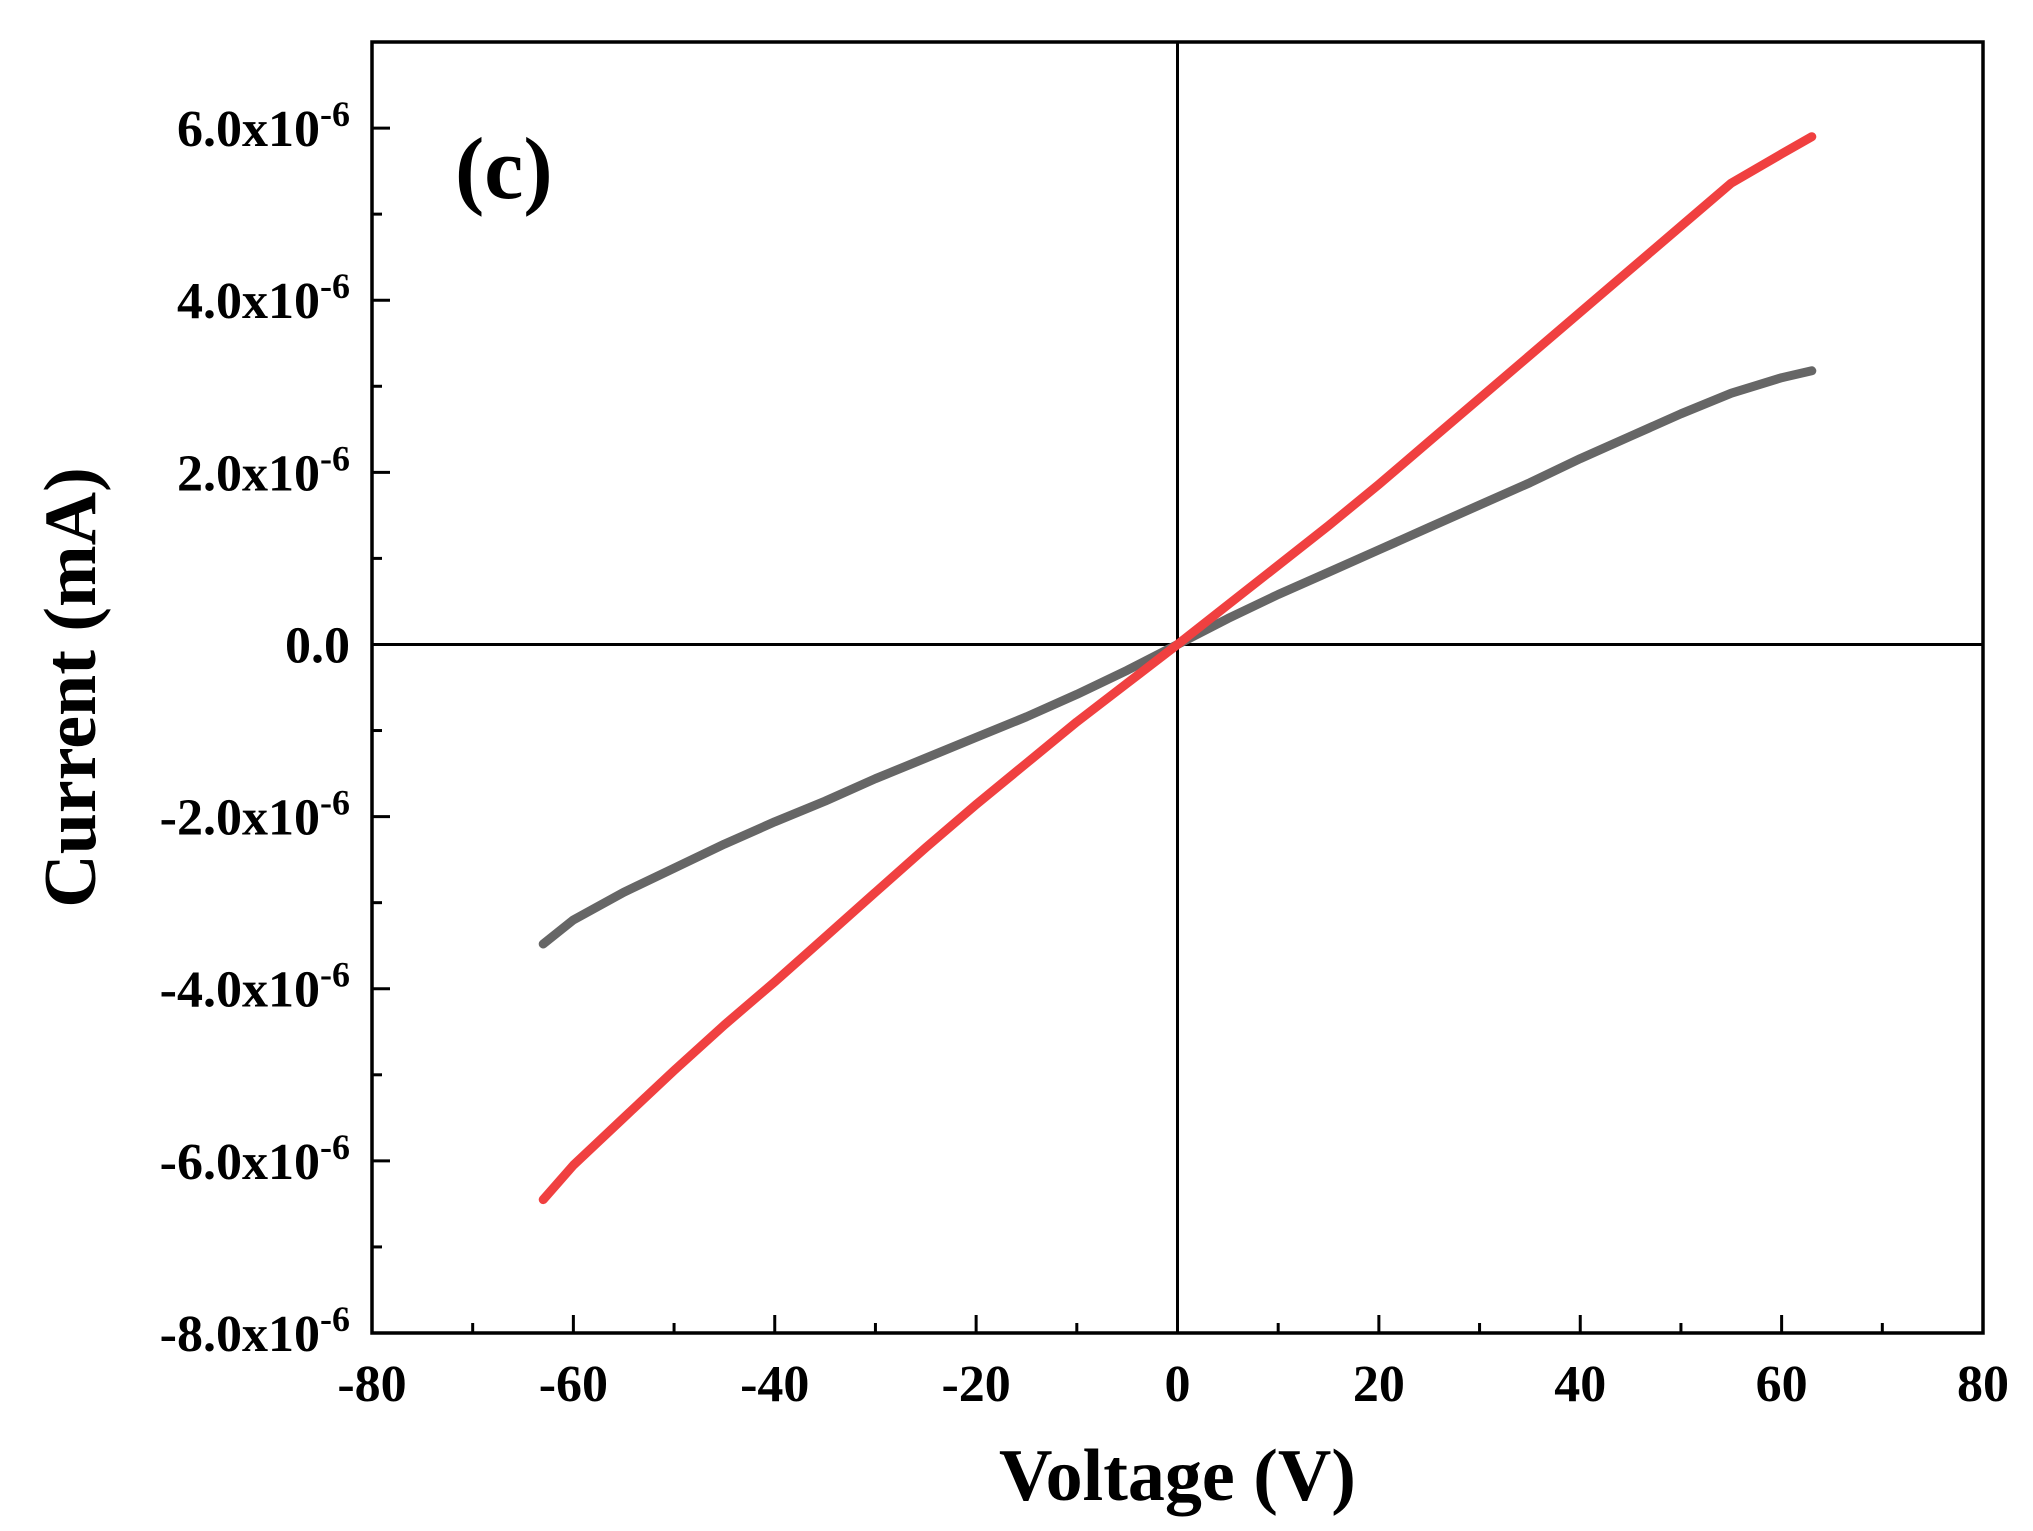 This screenshot has width=2033, height=1531. Describe the element at coordinates (240, 818) in the screenshot. I see `y-tick-mantissa: -2.0x10` at that location.